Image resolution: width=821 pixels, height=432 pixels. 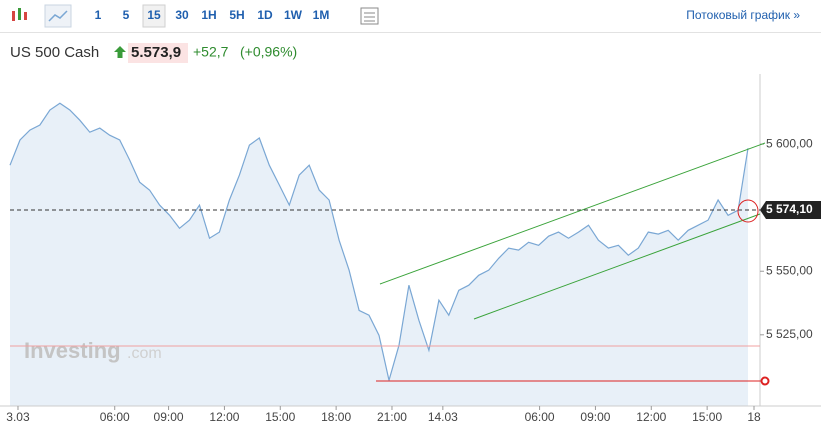 I want to click on change-pct: (+0,96%), so click(x=268, y=52).